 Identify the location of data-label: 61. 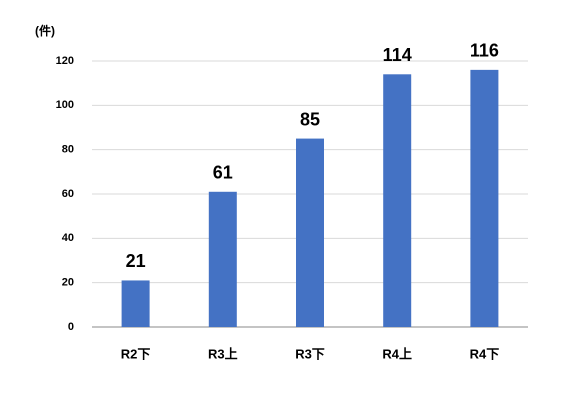
(223, 173).